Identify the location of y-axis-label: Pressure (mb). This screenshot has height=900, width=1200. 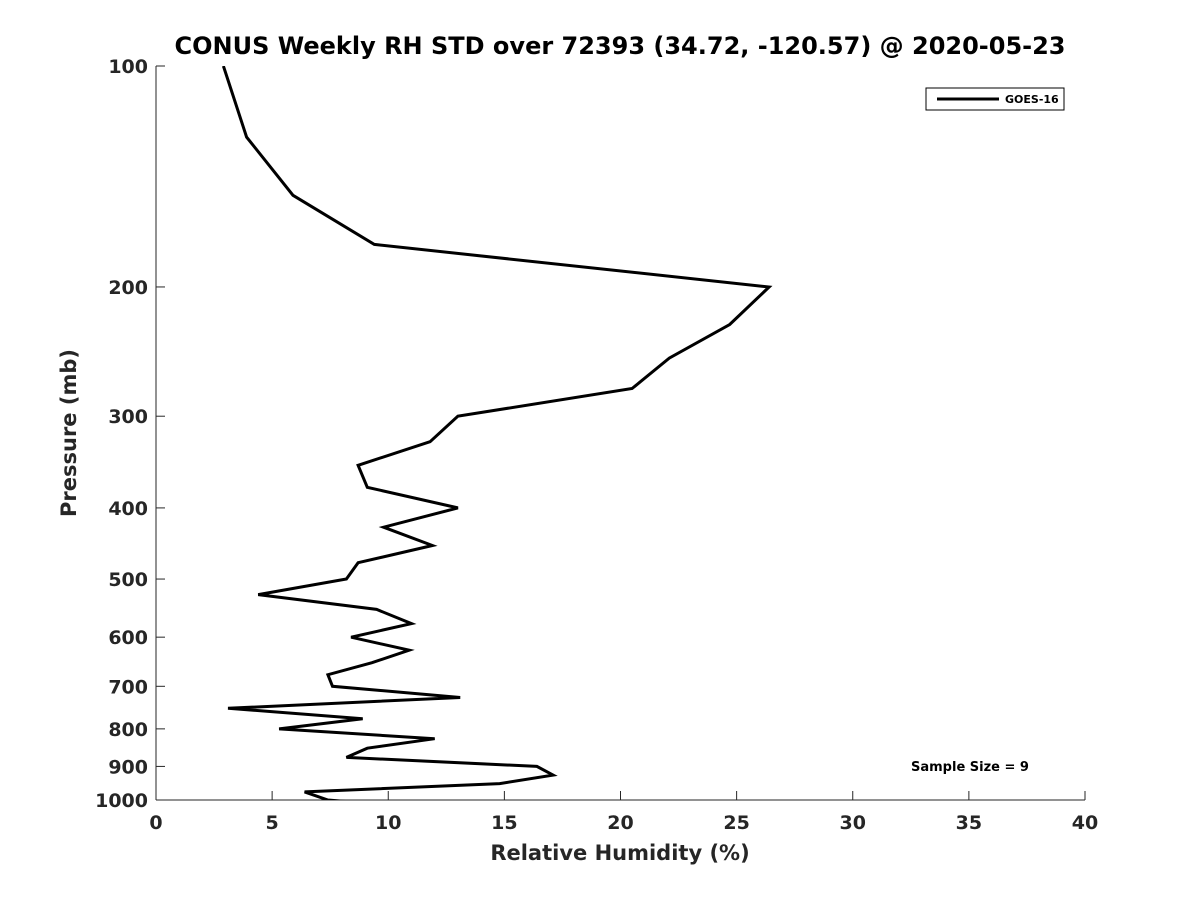
(69, 433).